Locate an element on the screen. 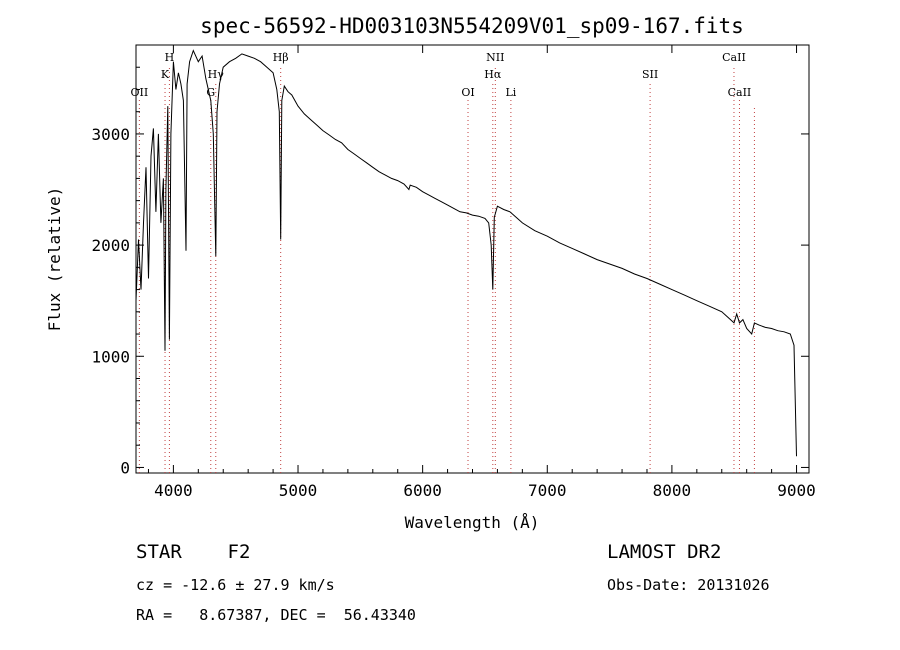  y-axis-label: Flux (relative) is located at coordinates (54, 259).